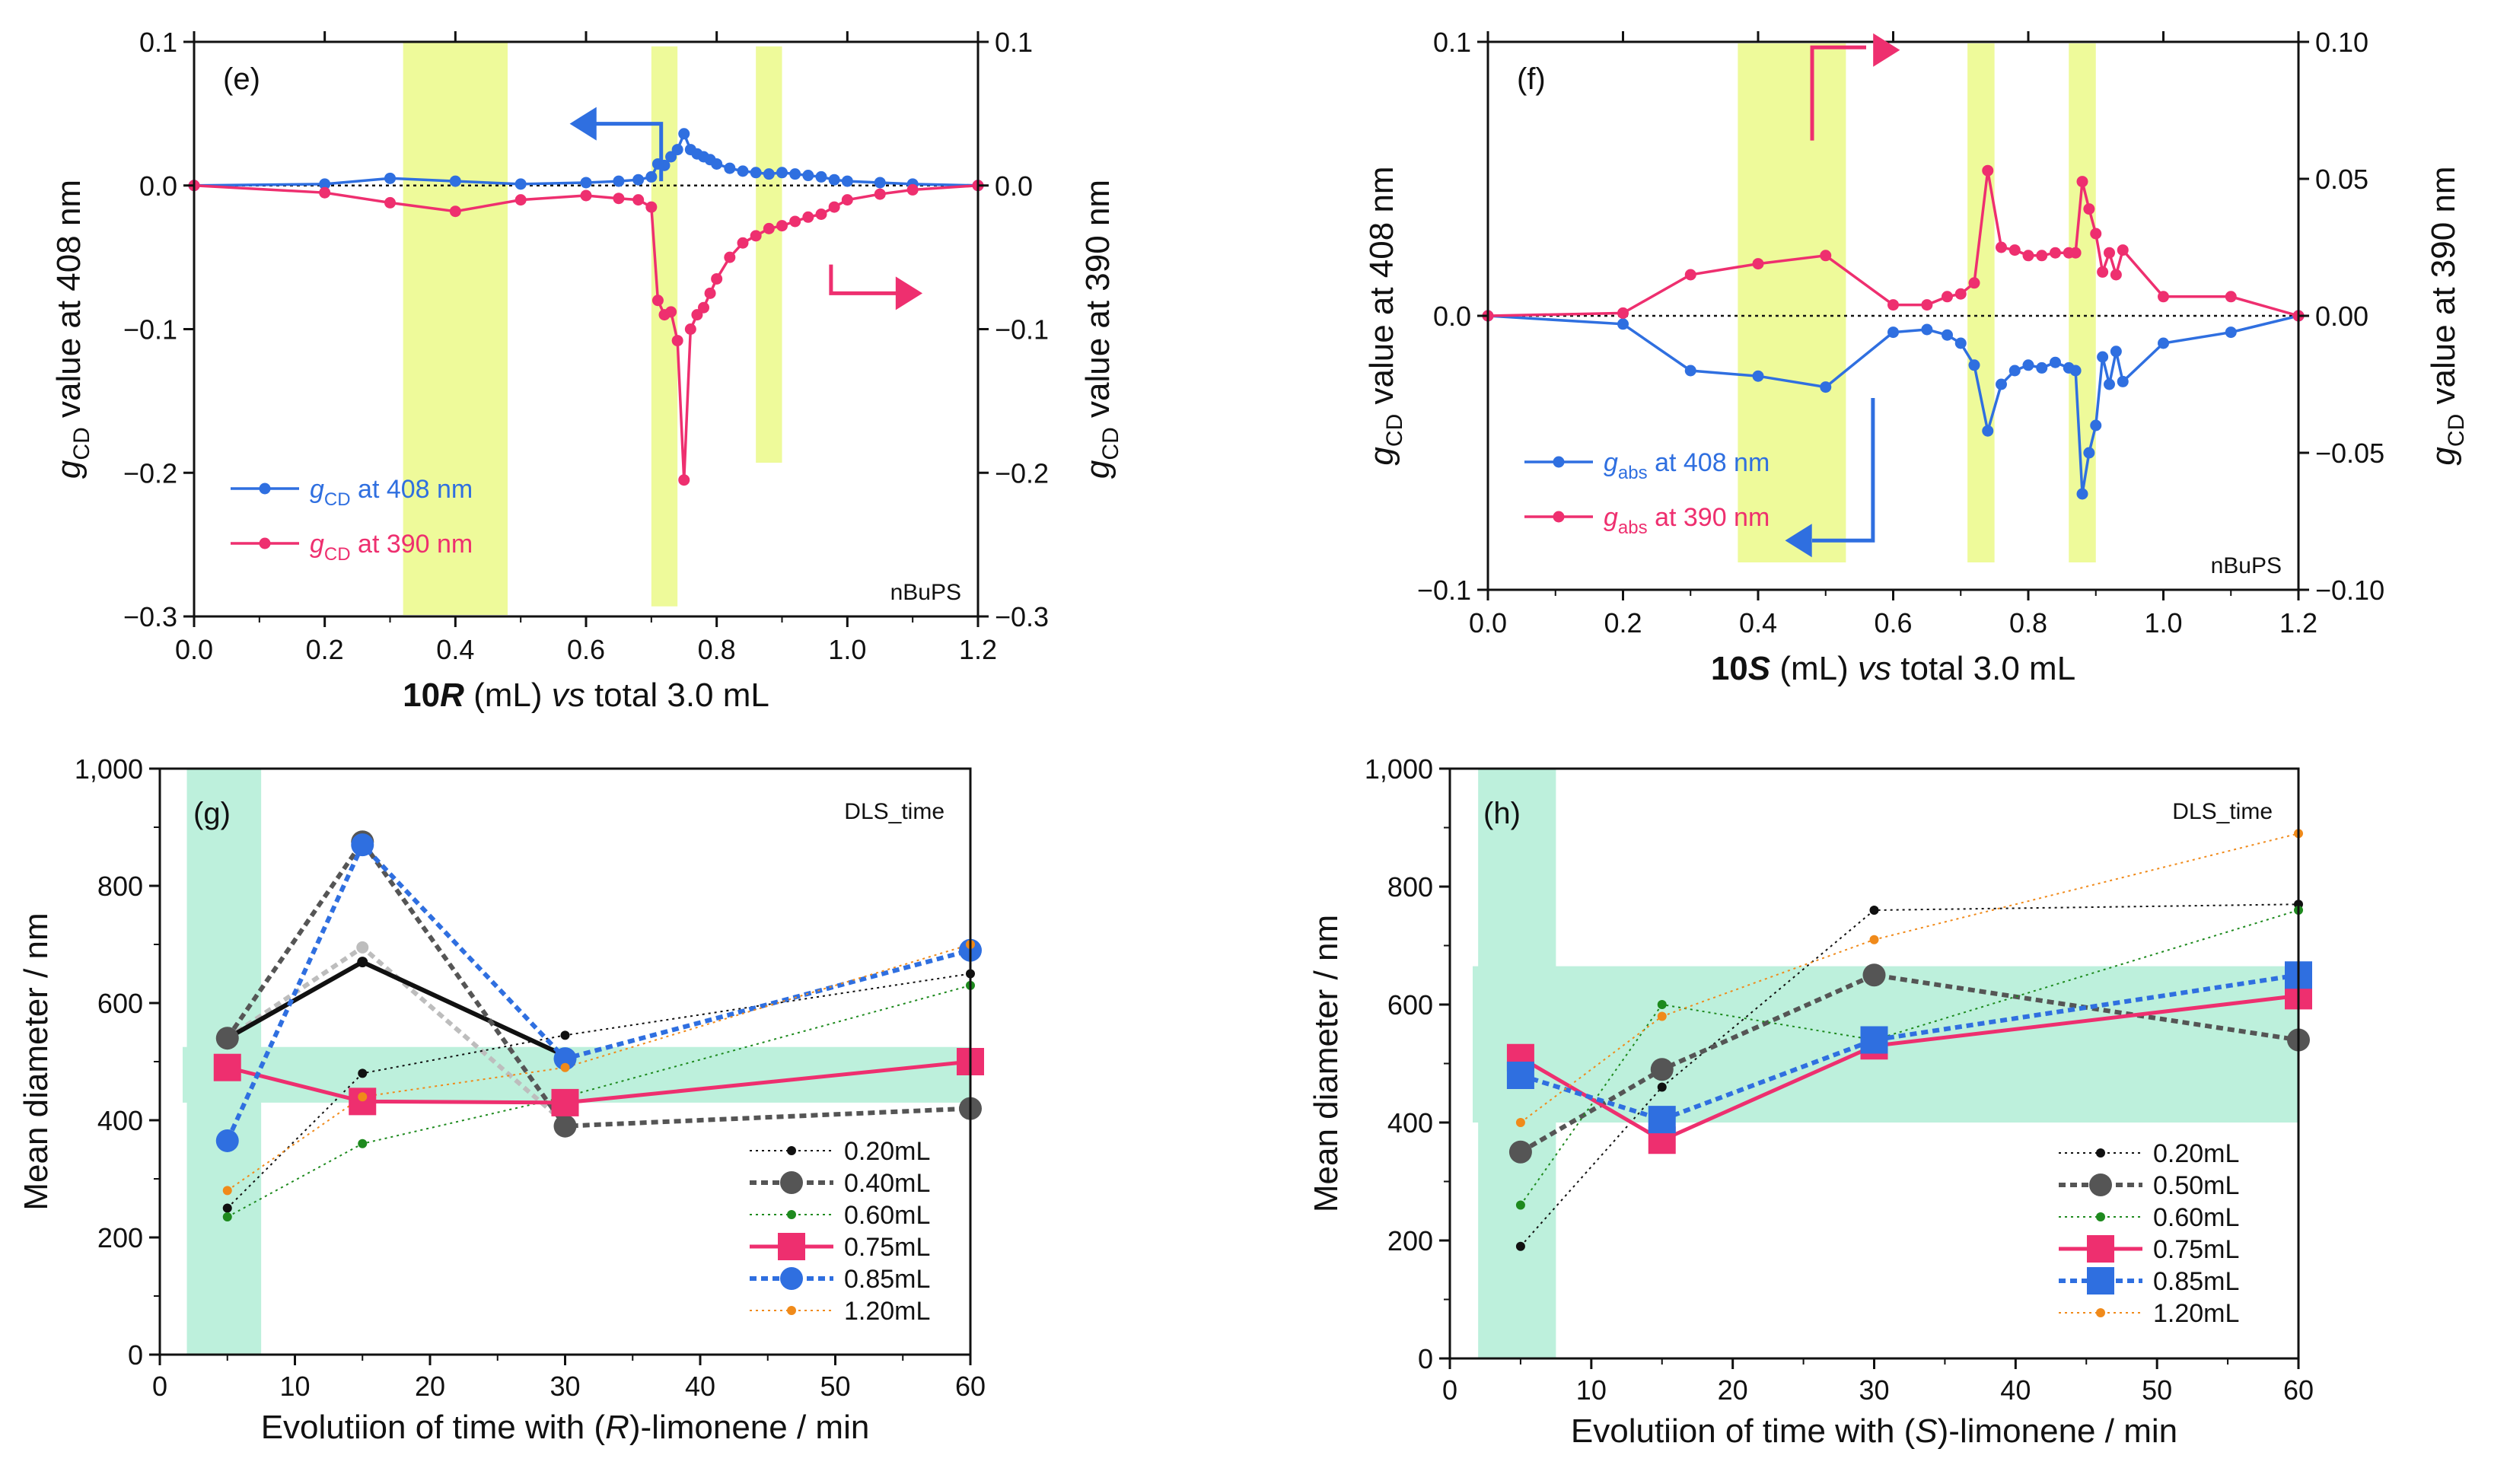  What do you see at coordinates (978, 650) in the screenshot?
I see `x-tick-label: 1.2` at bounding box center [978, 650].